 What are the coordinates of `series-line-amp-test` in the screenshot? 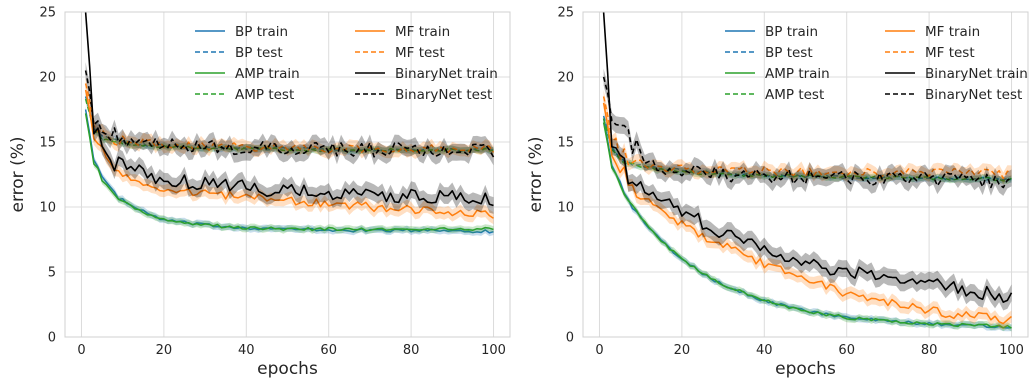 It's located at (289, 125).